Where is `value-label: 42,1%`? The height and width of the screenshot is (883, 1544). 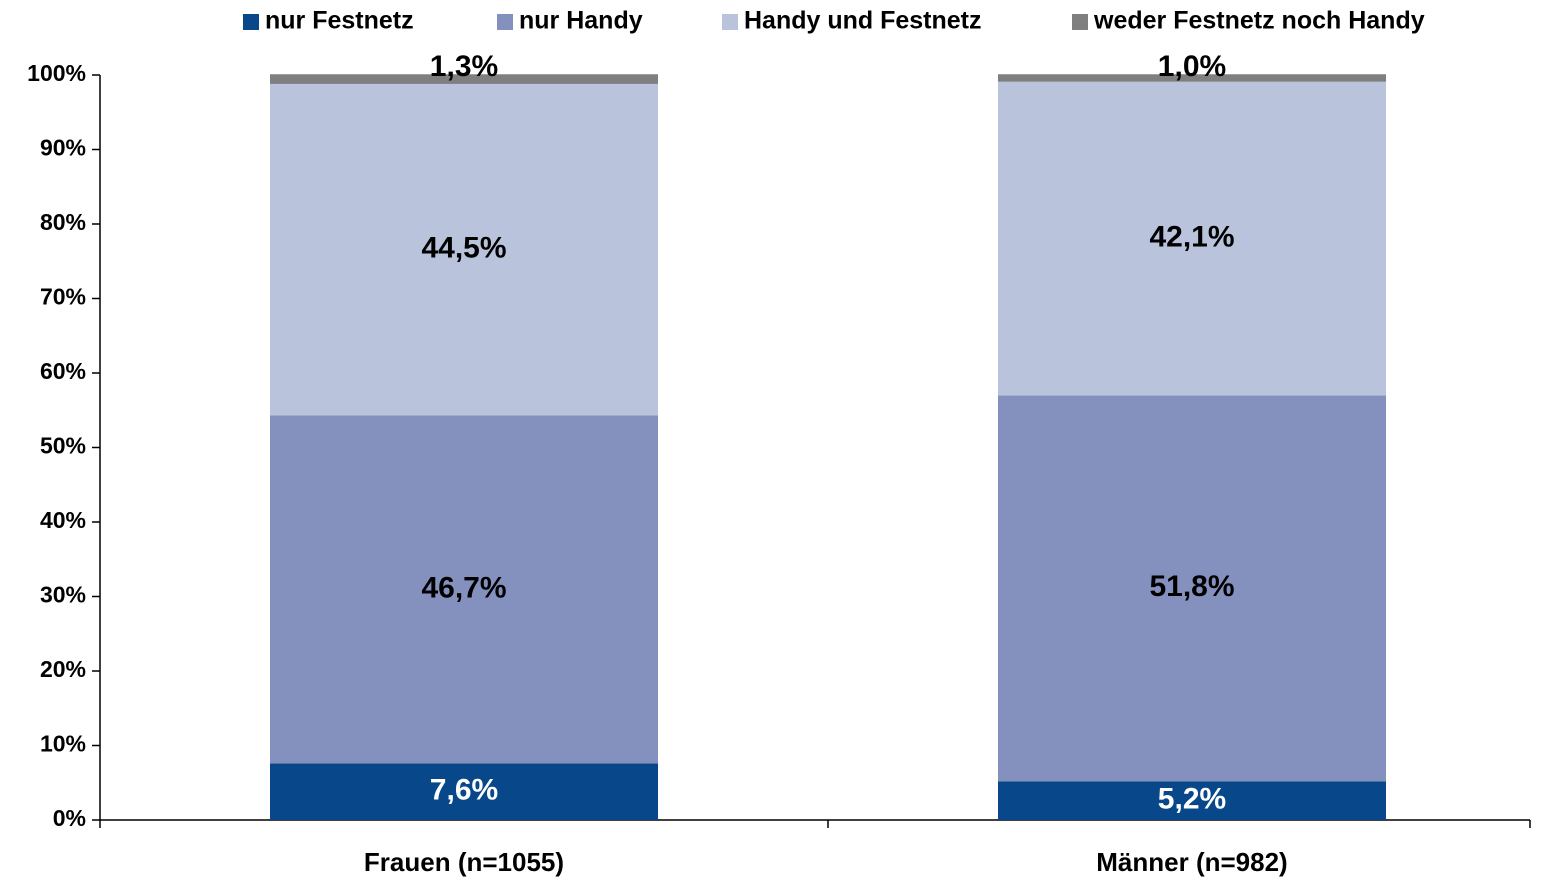 value-label: 42,1% is located at coordinates (1191, 236).